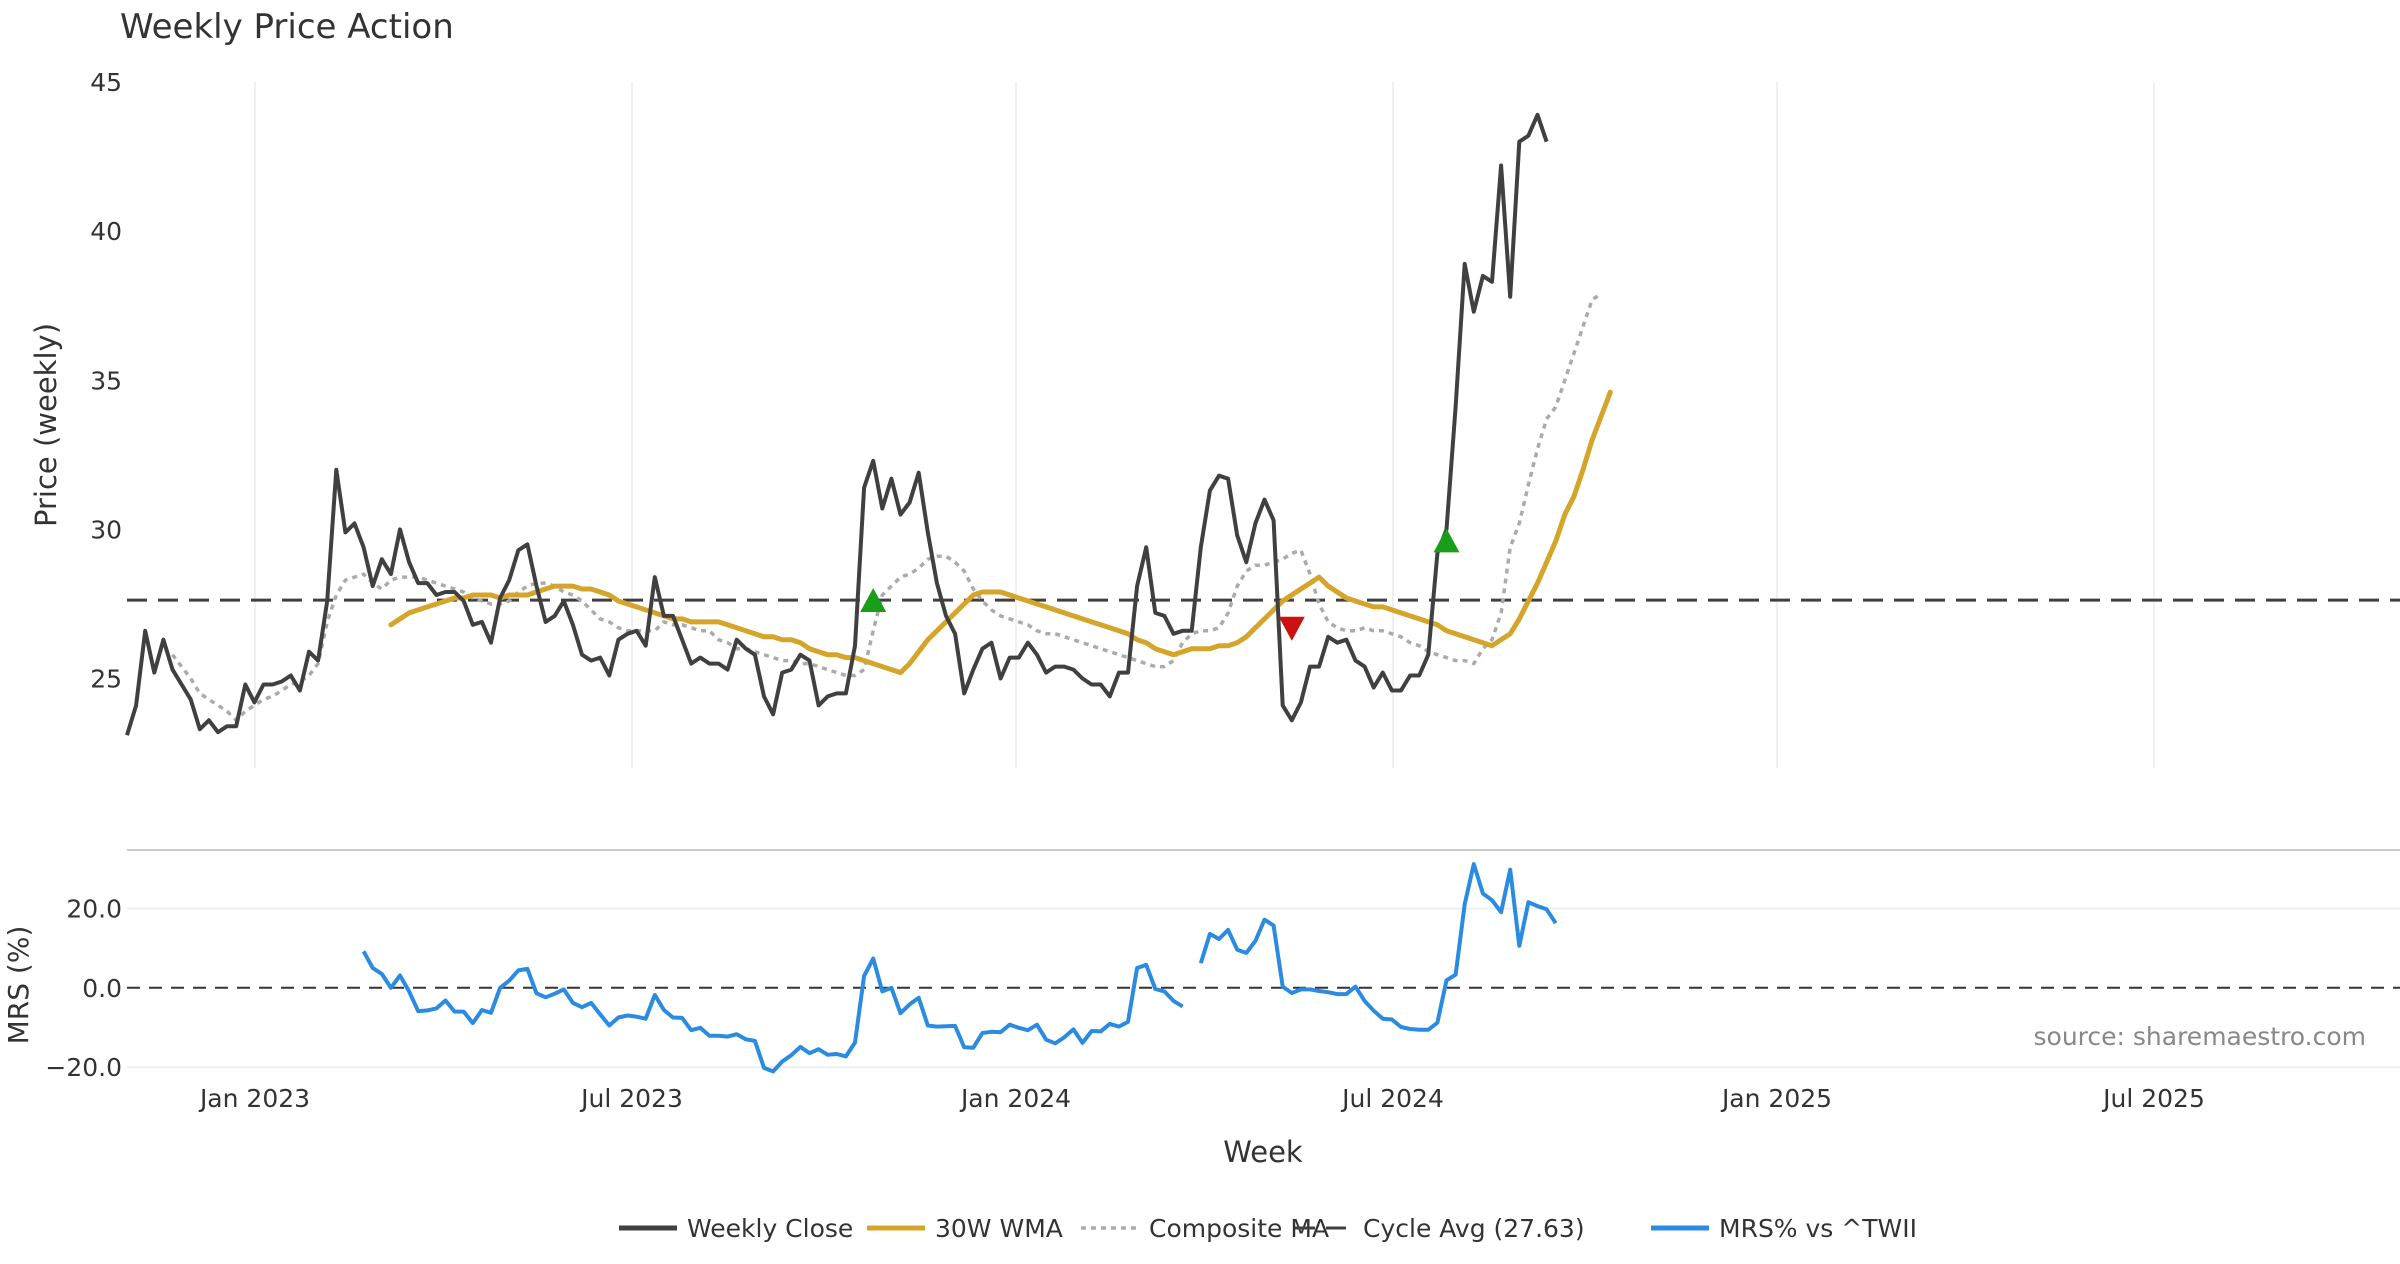  I want to click on x-tick-label: Jul 2025, so click(2153, 1098).